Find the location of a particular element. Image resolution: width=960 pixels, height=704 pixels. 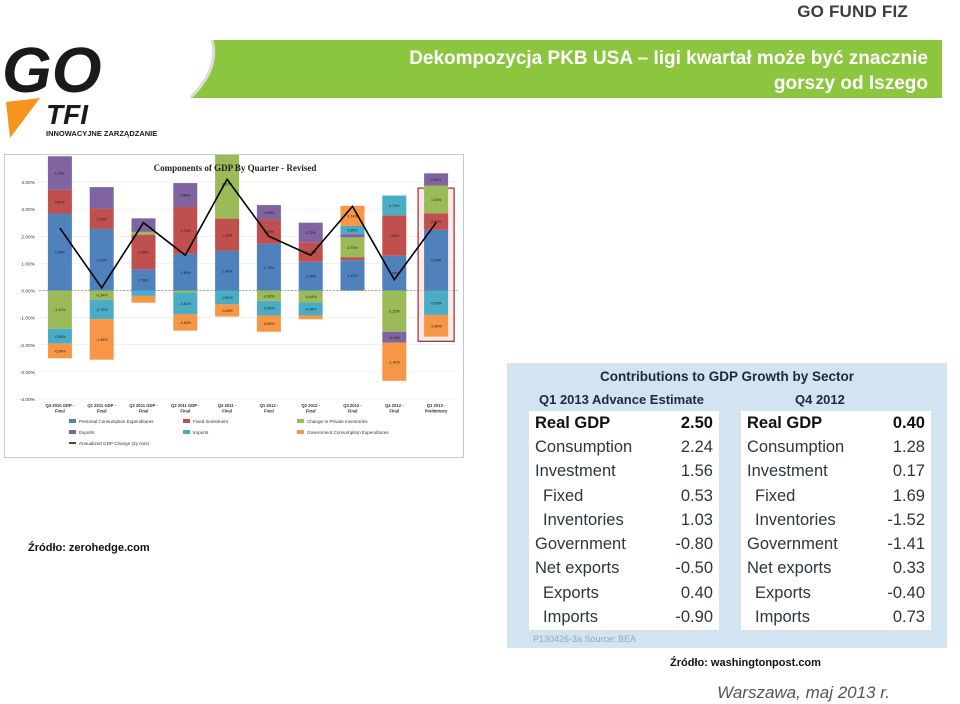

x-tick-label: Q1 2012 - is located at coordinates (269, 405).